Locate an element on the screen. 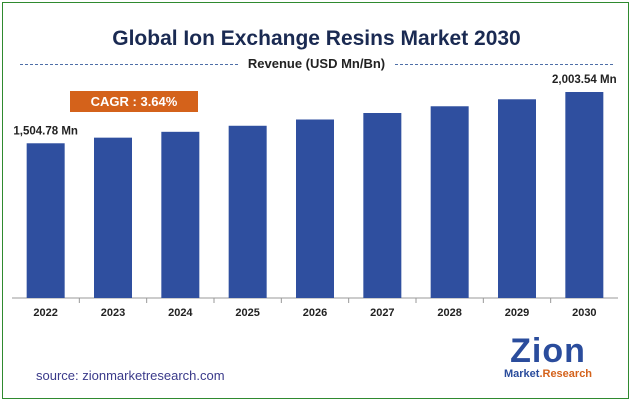  x-tick-label-2024: 2024 is located at coordinates (180, 313).